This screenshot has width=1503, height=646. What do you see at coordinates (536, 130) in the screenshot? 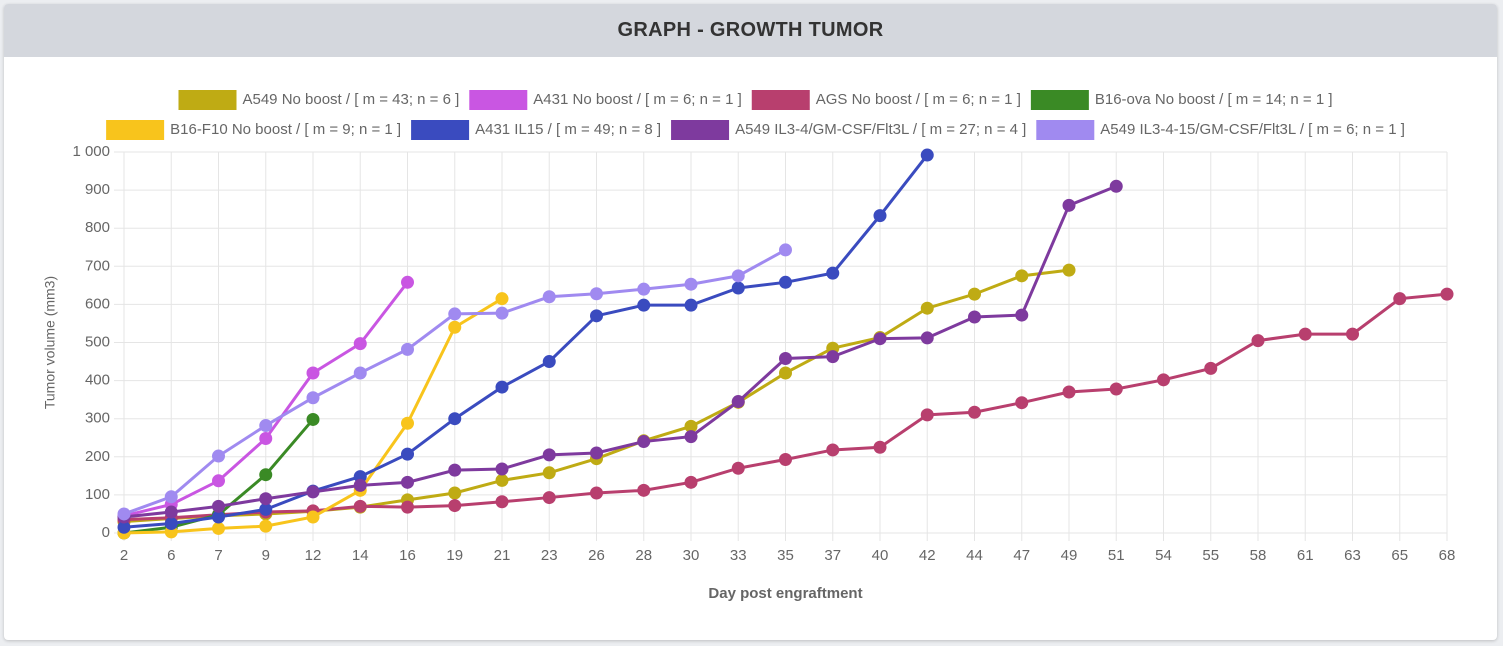
I see `legend-item: A431 IL15 / [ m = 49; n = 8 ]` at bounding box center [536, 130].